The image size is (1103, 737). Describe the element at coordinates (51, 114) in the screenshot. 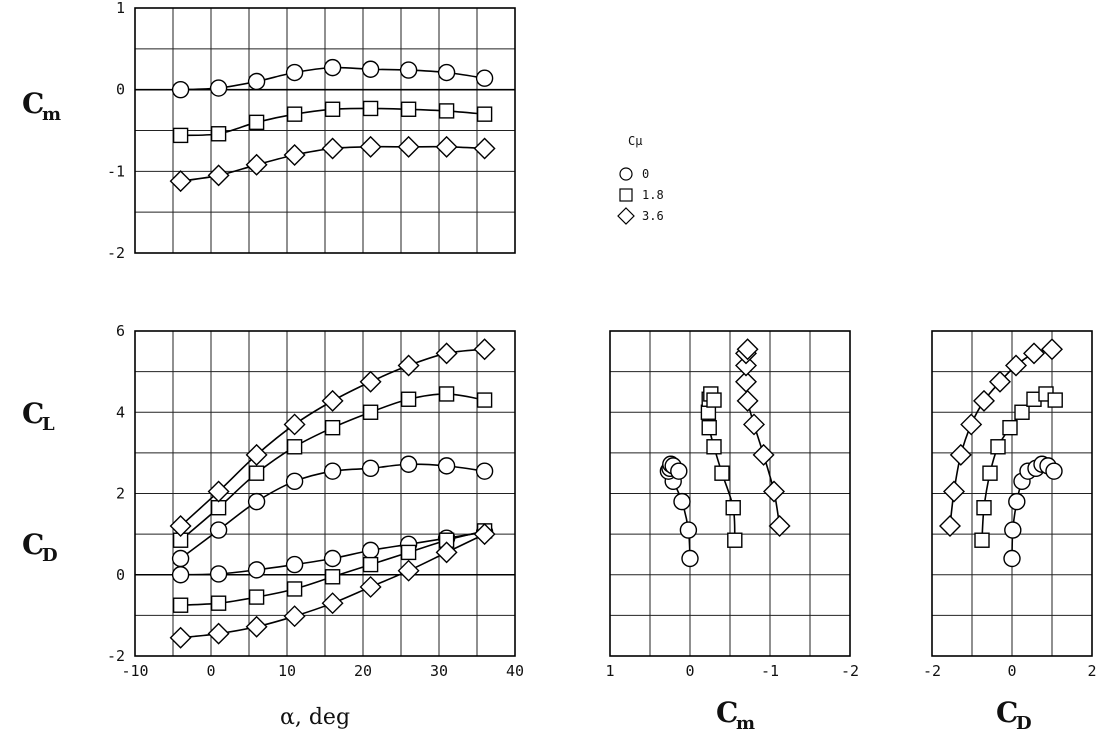

I see `ylabel-cm-sub: m` at that location.